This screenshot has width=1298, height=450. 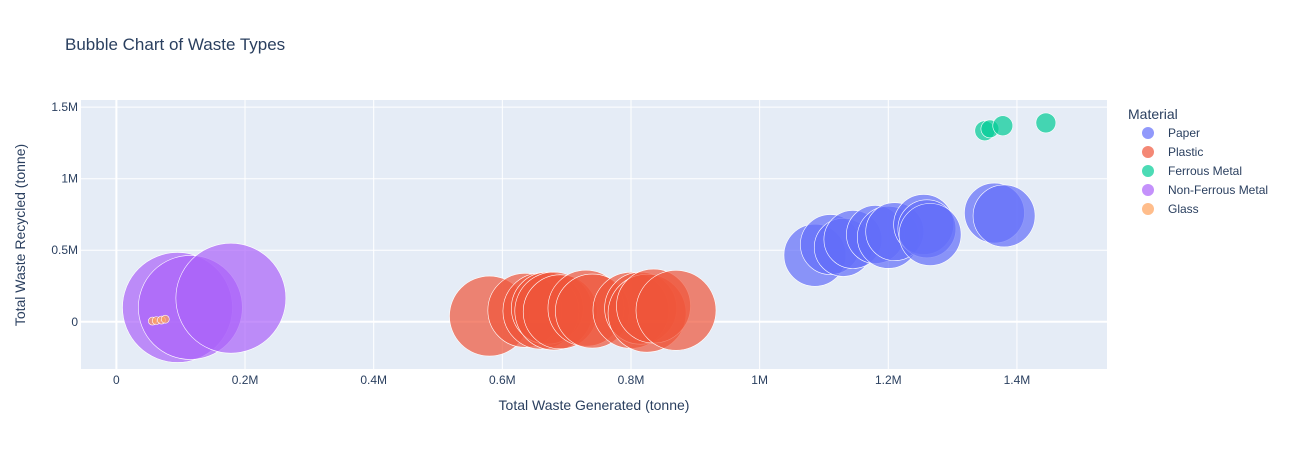 What do you see at coordinates (159, 320) in the screenshot?
I see `series-glass` at bounding box center [159, 320].